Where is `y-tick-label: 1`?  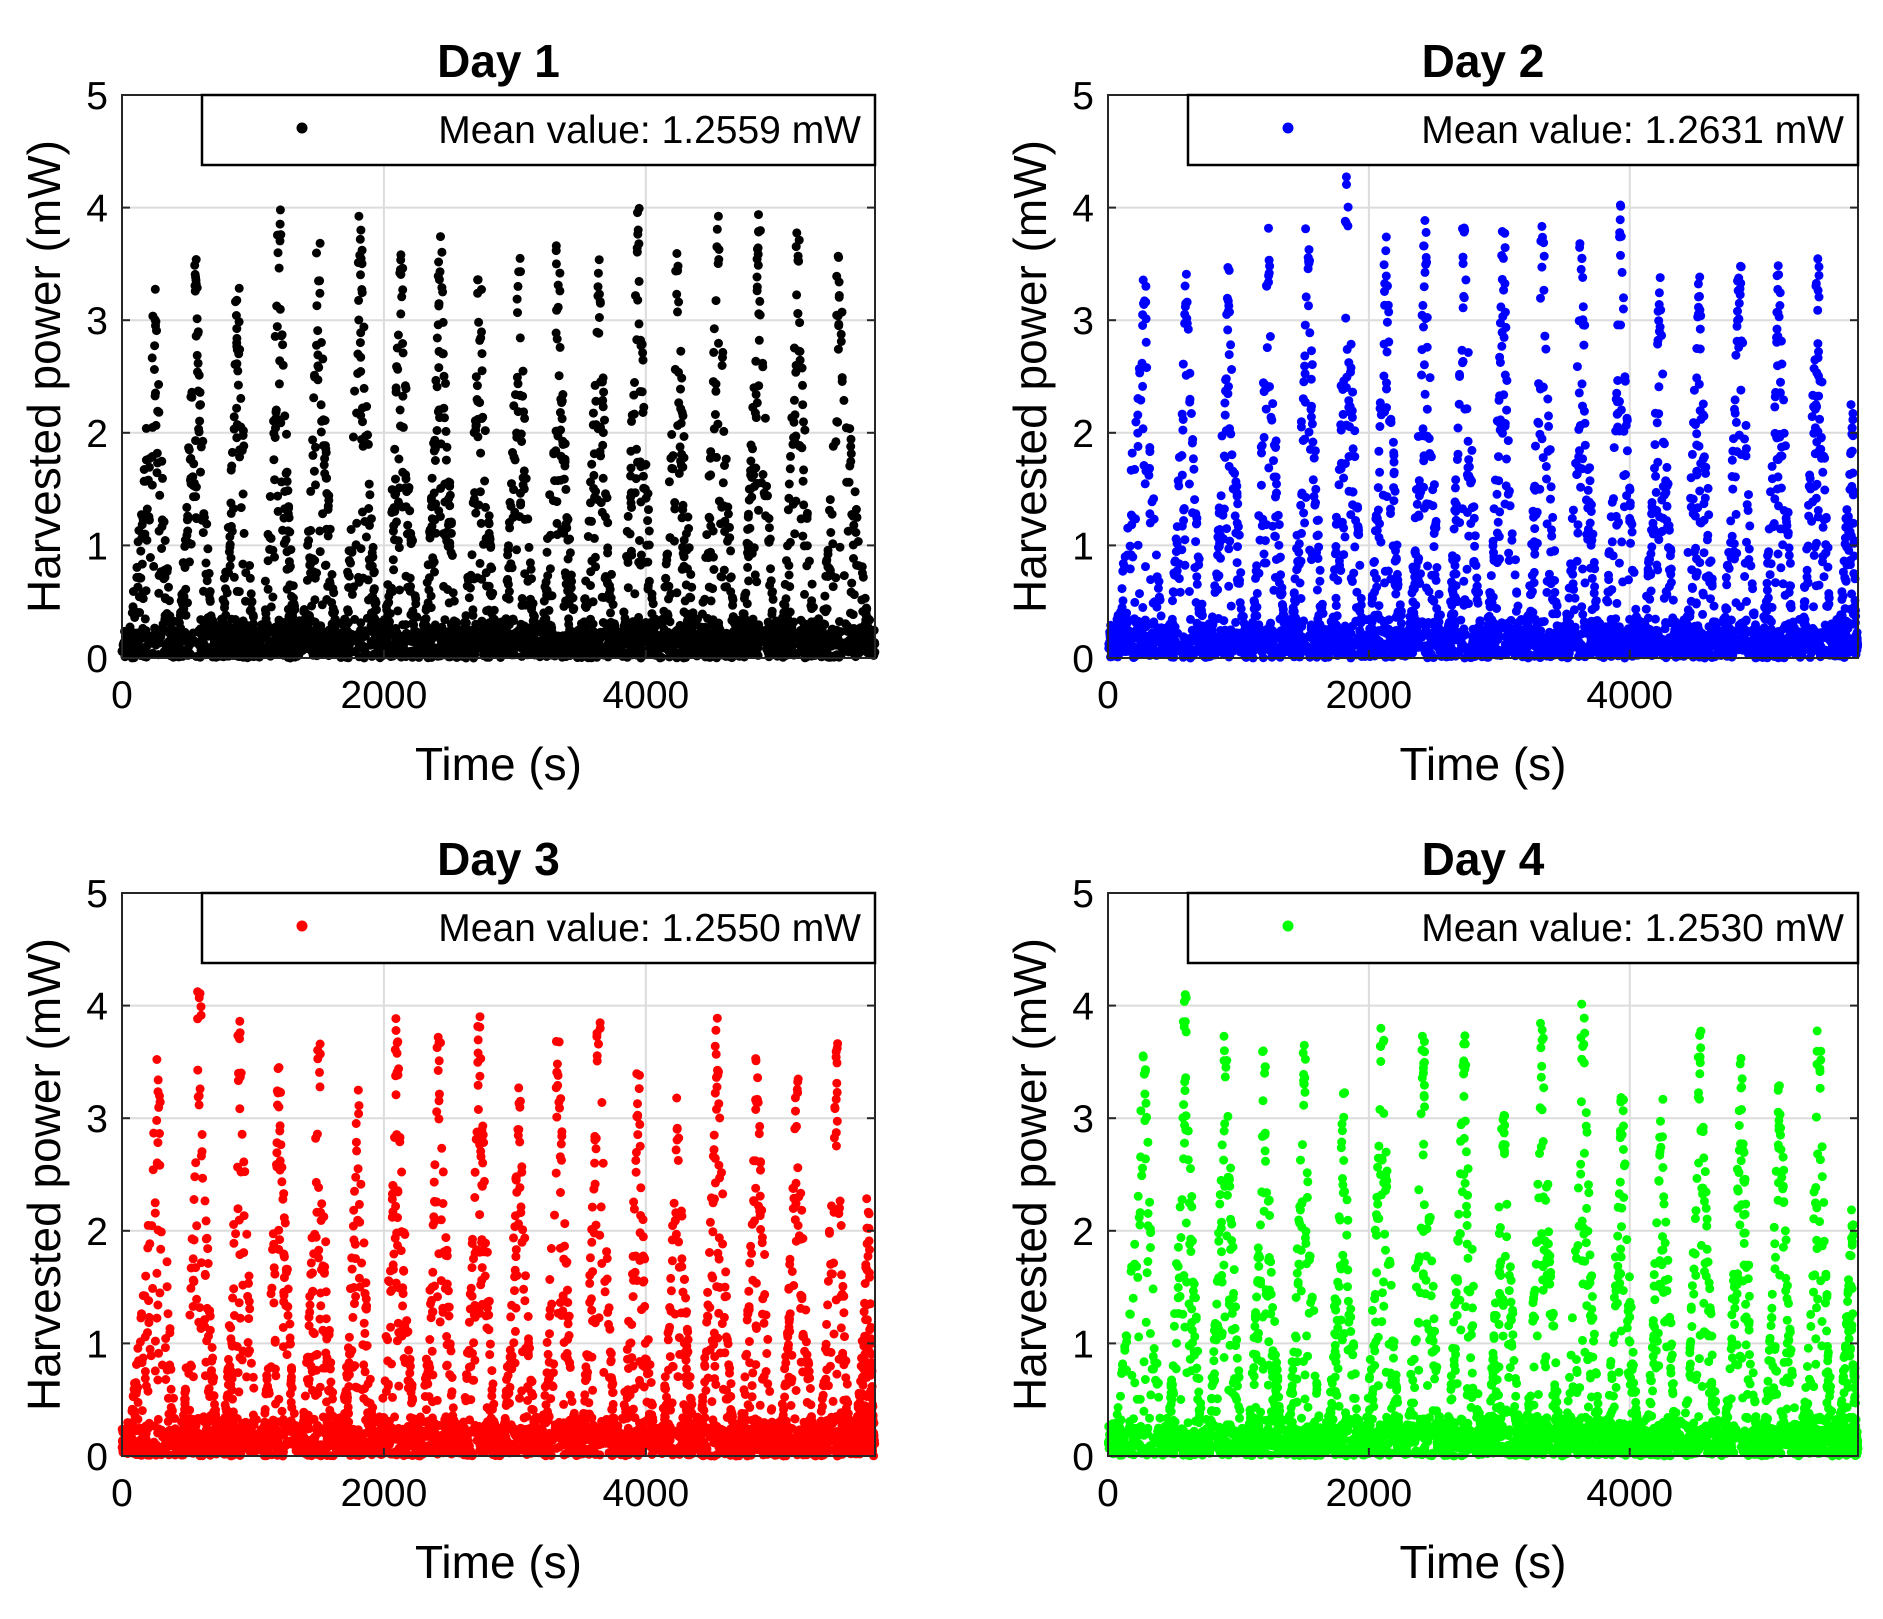 y-tick-label: 1 is located at coordinates (97, 546).